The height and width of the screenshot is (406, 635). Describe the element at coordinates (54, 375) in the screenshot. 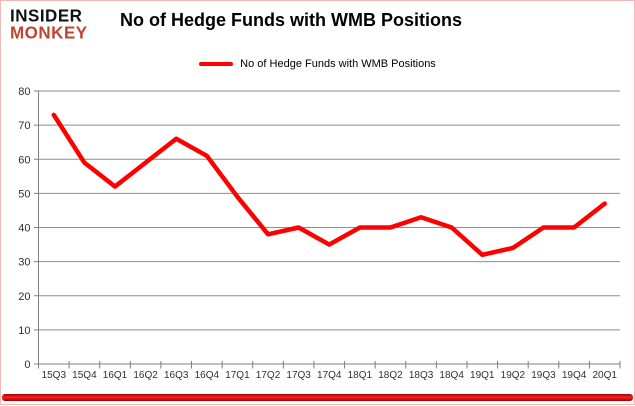

I see `x-axis-tick-label: 15Q3` at that location.